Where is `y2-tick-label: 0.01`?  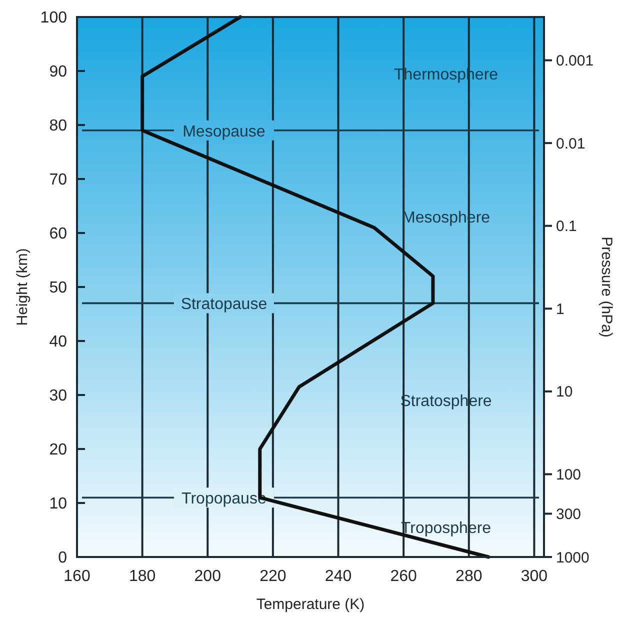
y2-tick-label: 0.01 is located at coordinates (571, 143).